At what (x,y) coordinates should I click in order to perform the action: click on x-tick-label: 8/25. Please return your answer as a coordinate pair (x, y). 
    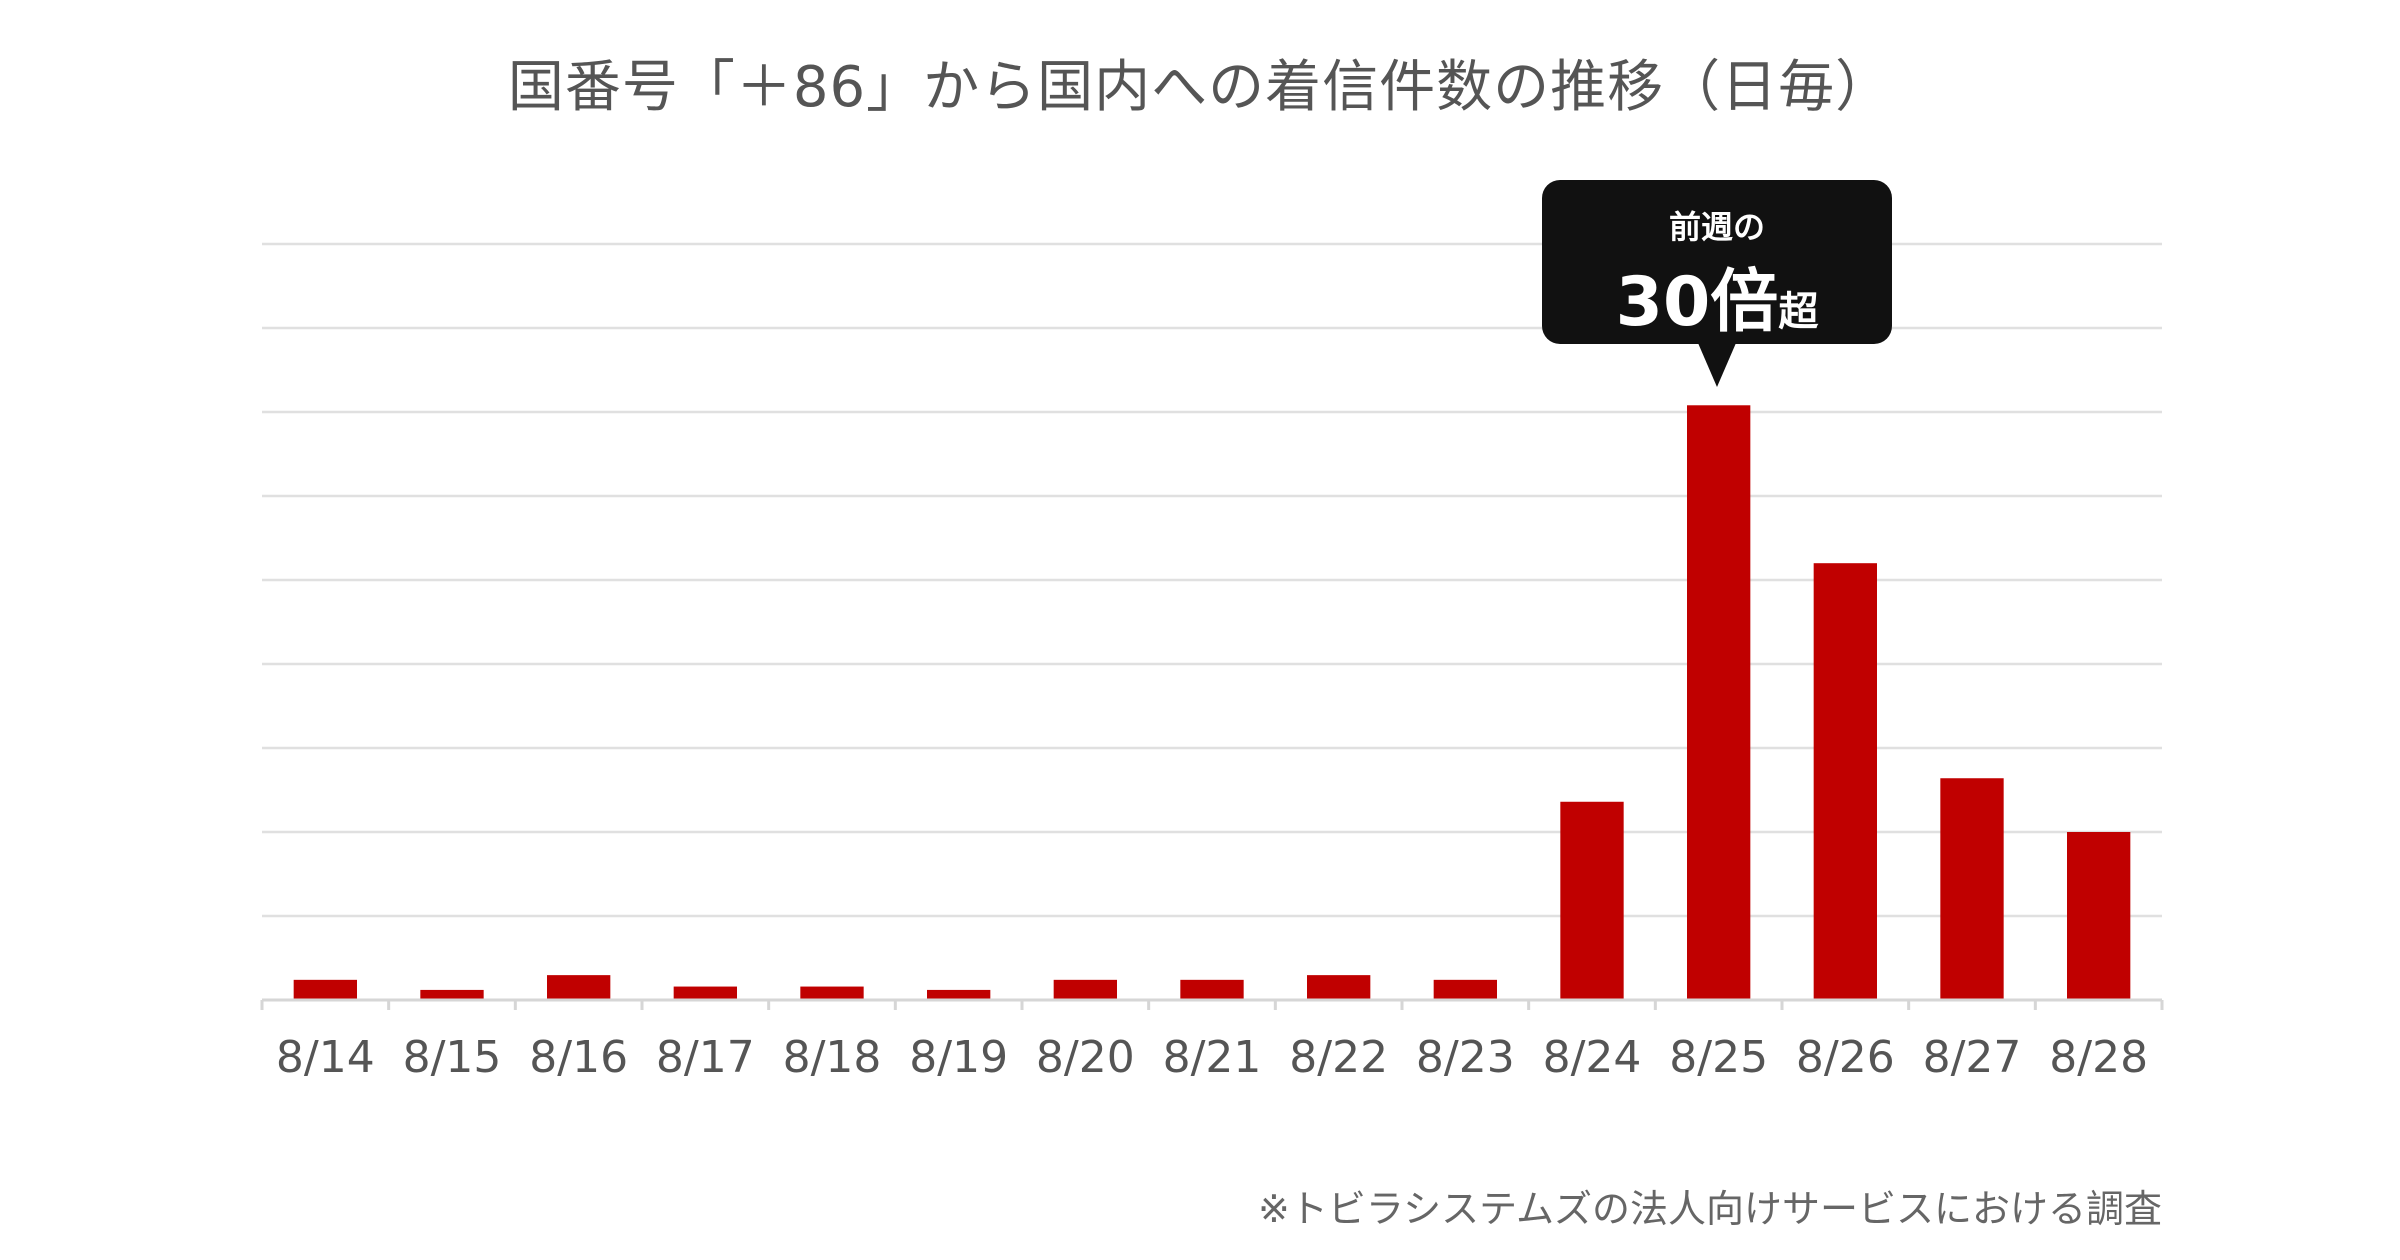
    Looking at the image, I should click on (1718, 1057).